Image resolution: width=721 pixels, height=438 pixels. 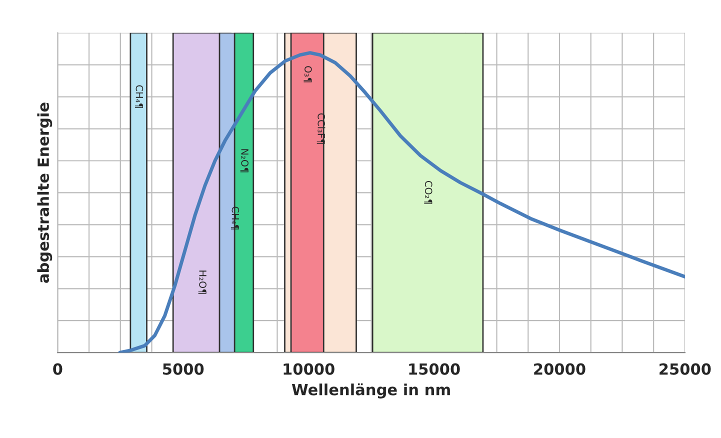 What do you see at coordinates (309, 369) in the screenshot?
I see `x-tick-label: 10000` at bounding box center [309, 369].